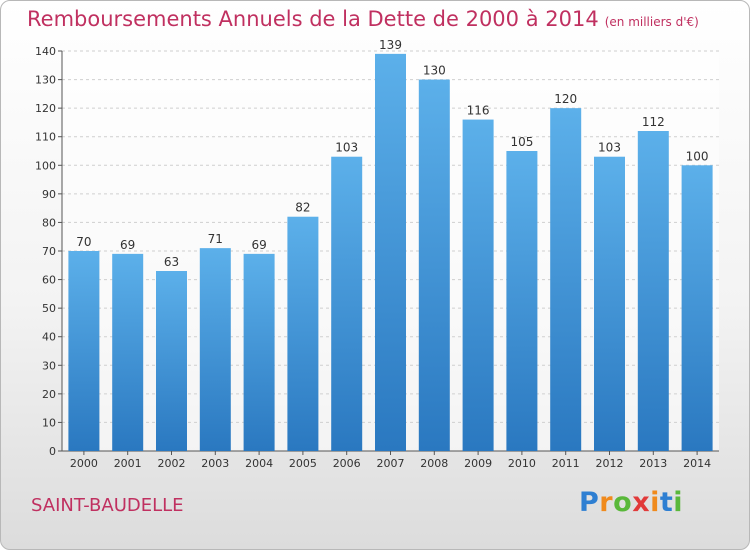 The image size is (750, 550). Describe the element at coordinates (49, 365) in the screenshot. I see `y-tick-label: 30` at that location.